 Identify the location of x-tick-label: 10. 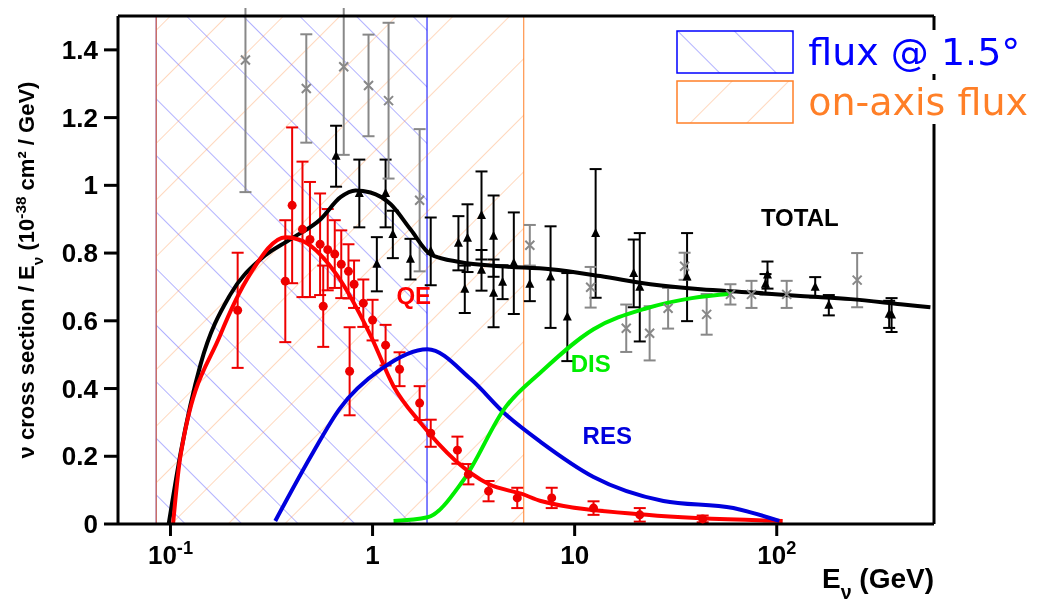
(575, 555).